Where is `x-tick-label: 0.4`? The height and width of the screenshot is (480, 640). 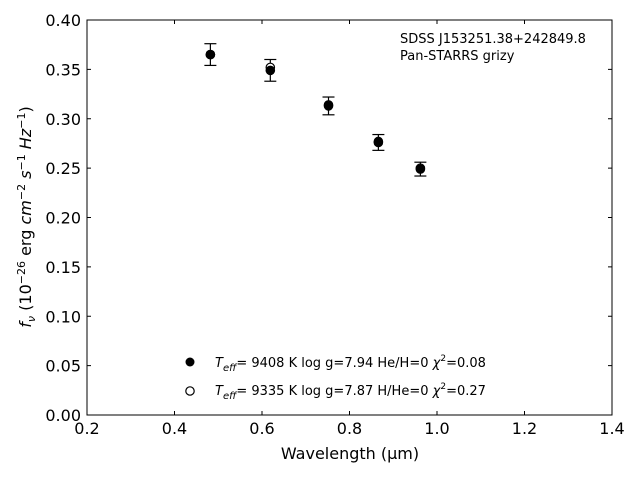 x-tick-label: 0.4 is located at coordinates (174, 428).